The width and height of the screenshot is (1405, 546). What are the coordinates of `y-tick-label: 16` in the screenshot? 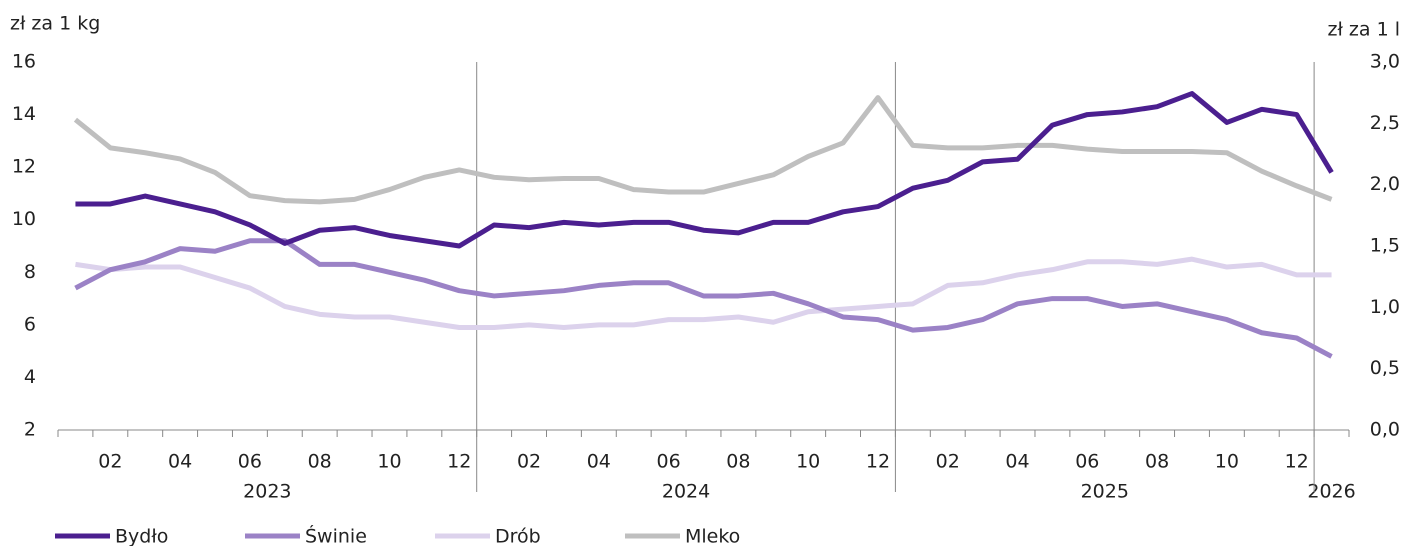 It's located at (24, 62).